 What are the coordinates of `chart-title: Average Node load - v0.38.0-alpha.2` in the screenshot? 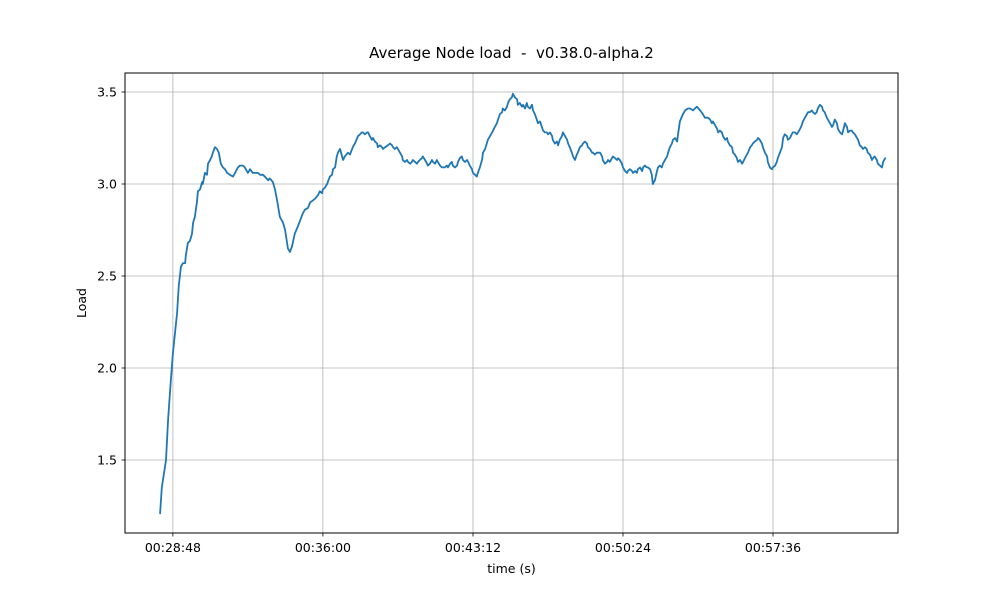 It's located at (511, 53).